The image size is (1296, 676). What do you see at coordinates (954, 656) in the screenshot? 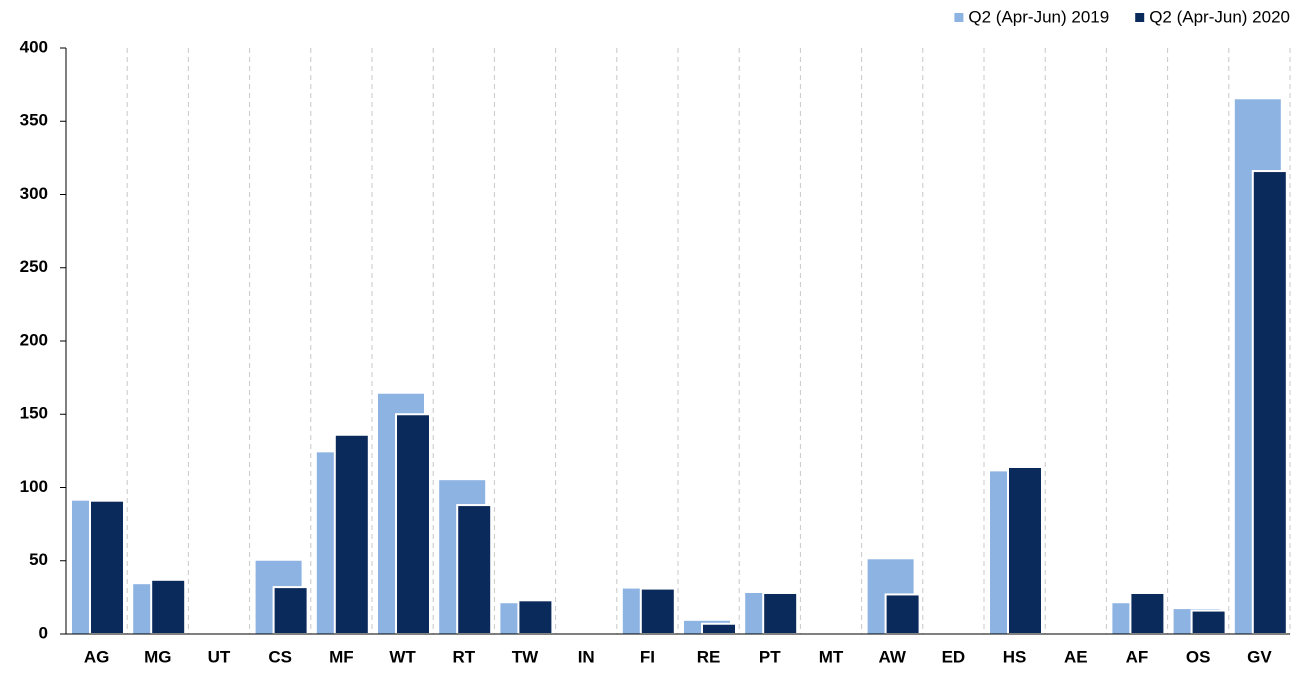
I see `x-tick-label: ED` at bounding box center [954, 656].